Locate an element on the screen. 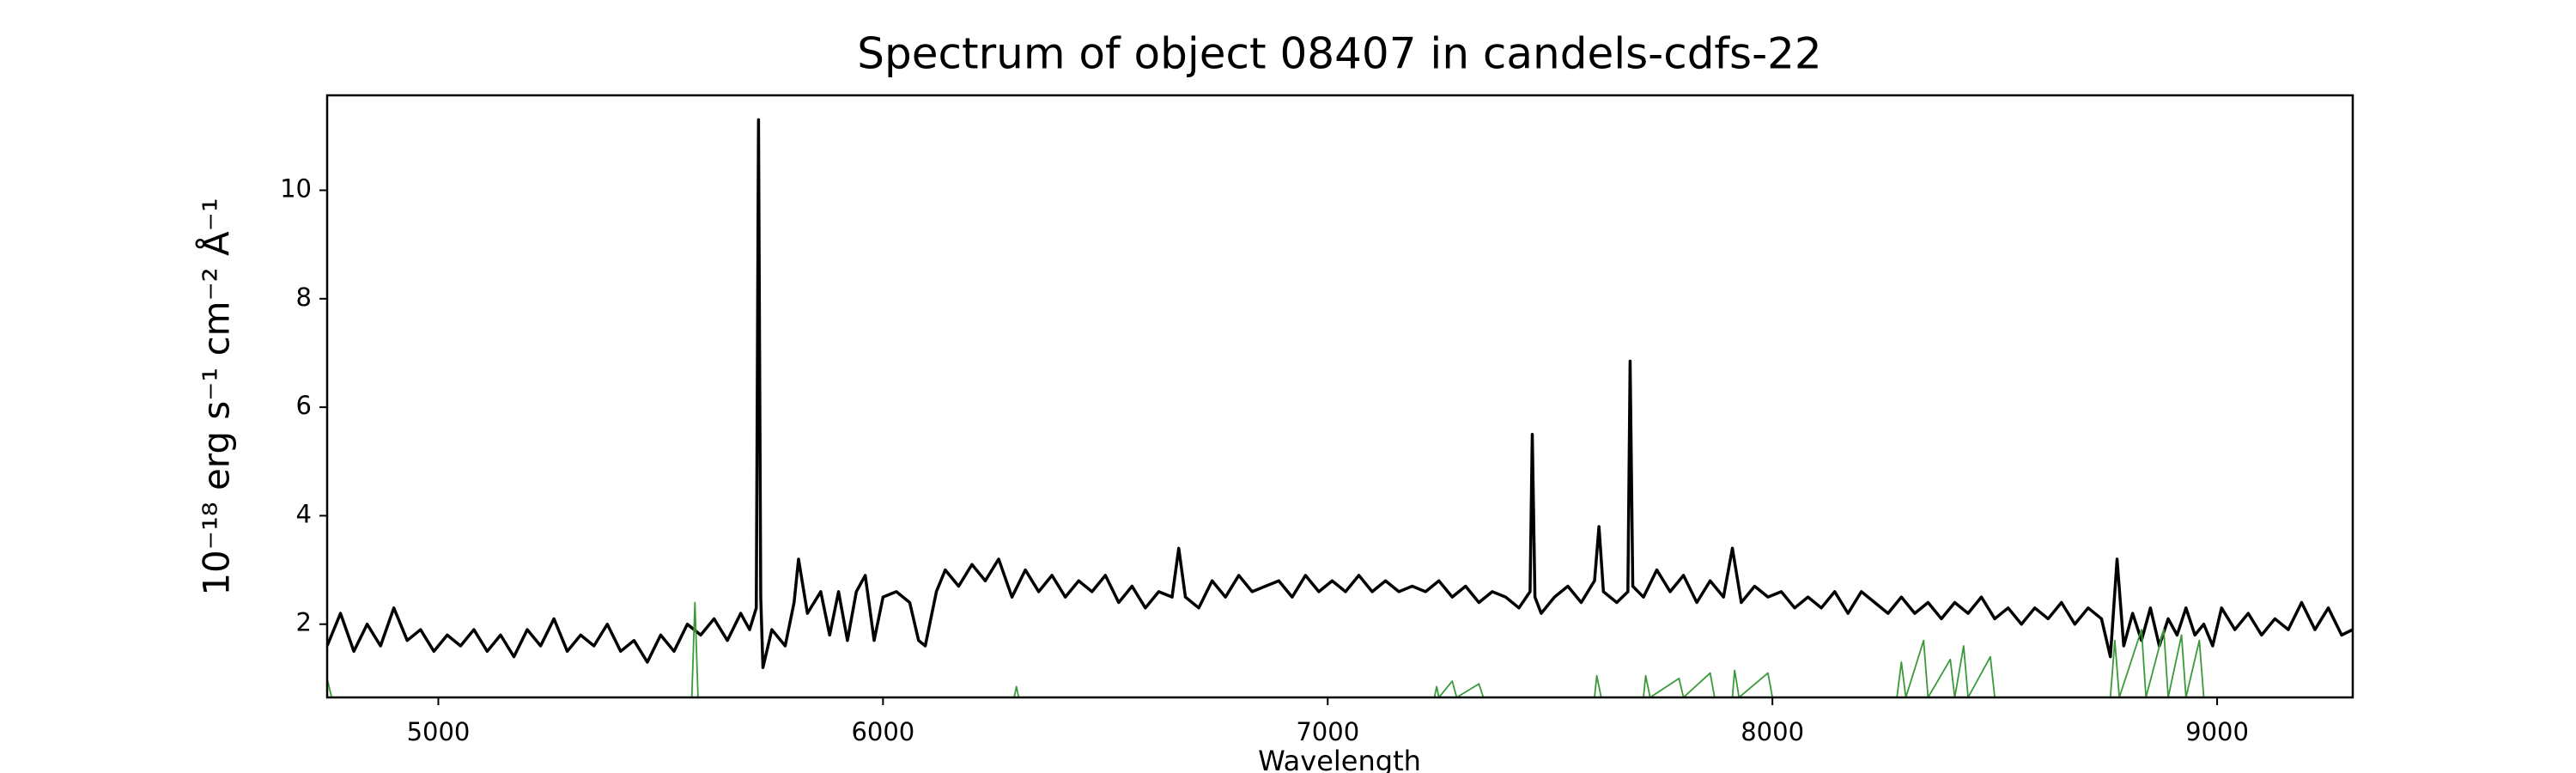  x-tick-label: 6000 is located at coordinates (882, 731).